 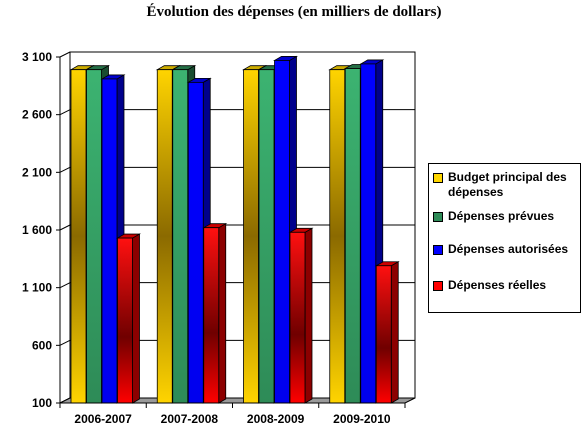 What do you see at coordinates (37, 115) in the screenshot?
I see `y-tick-label: 2 600` at bounding box center [37, 115].